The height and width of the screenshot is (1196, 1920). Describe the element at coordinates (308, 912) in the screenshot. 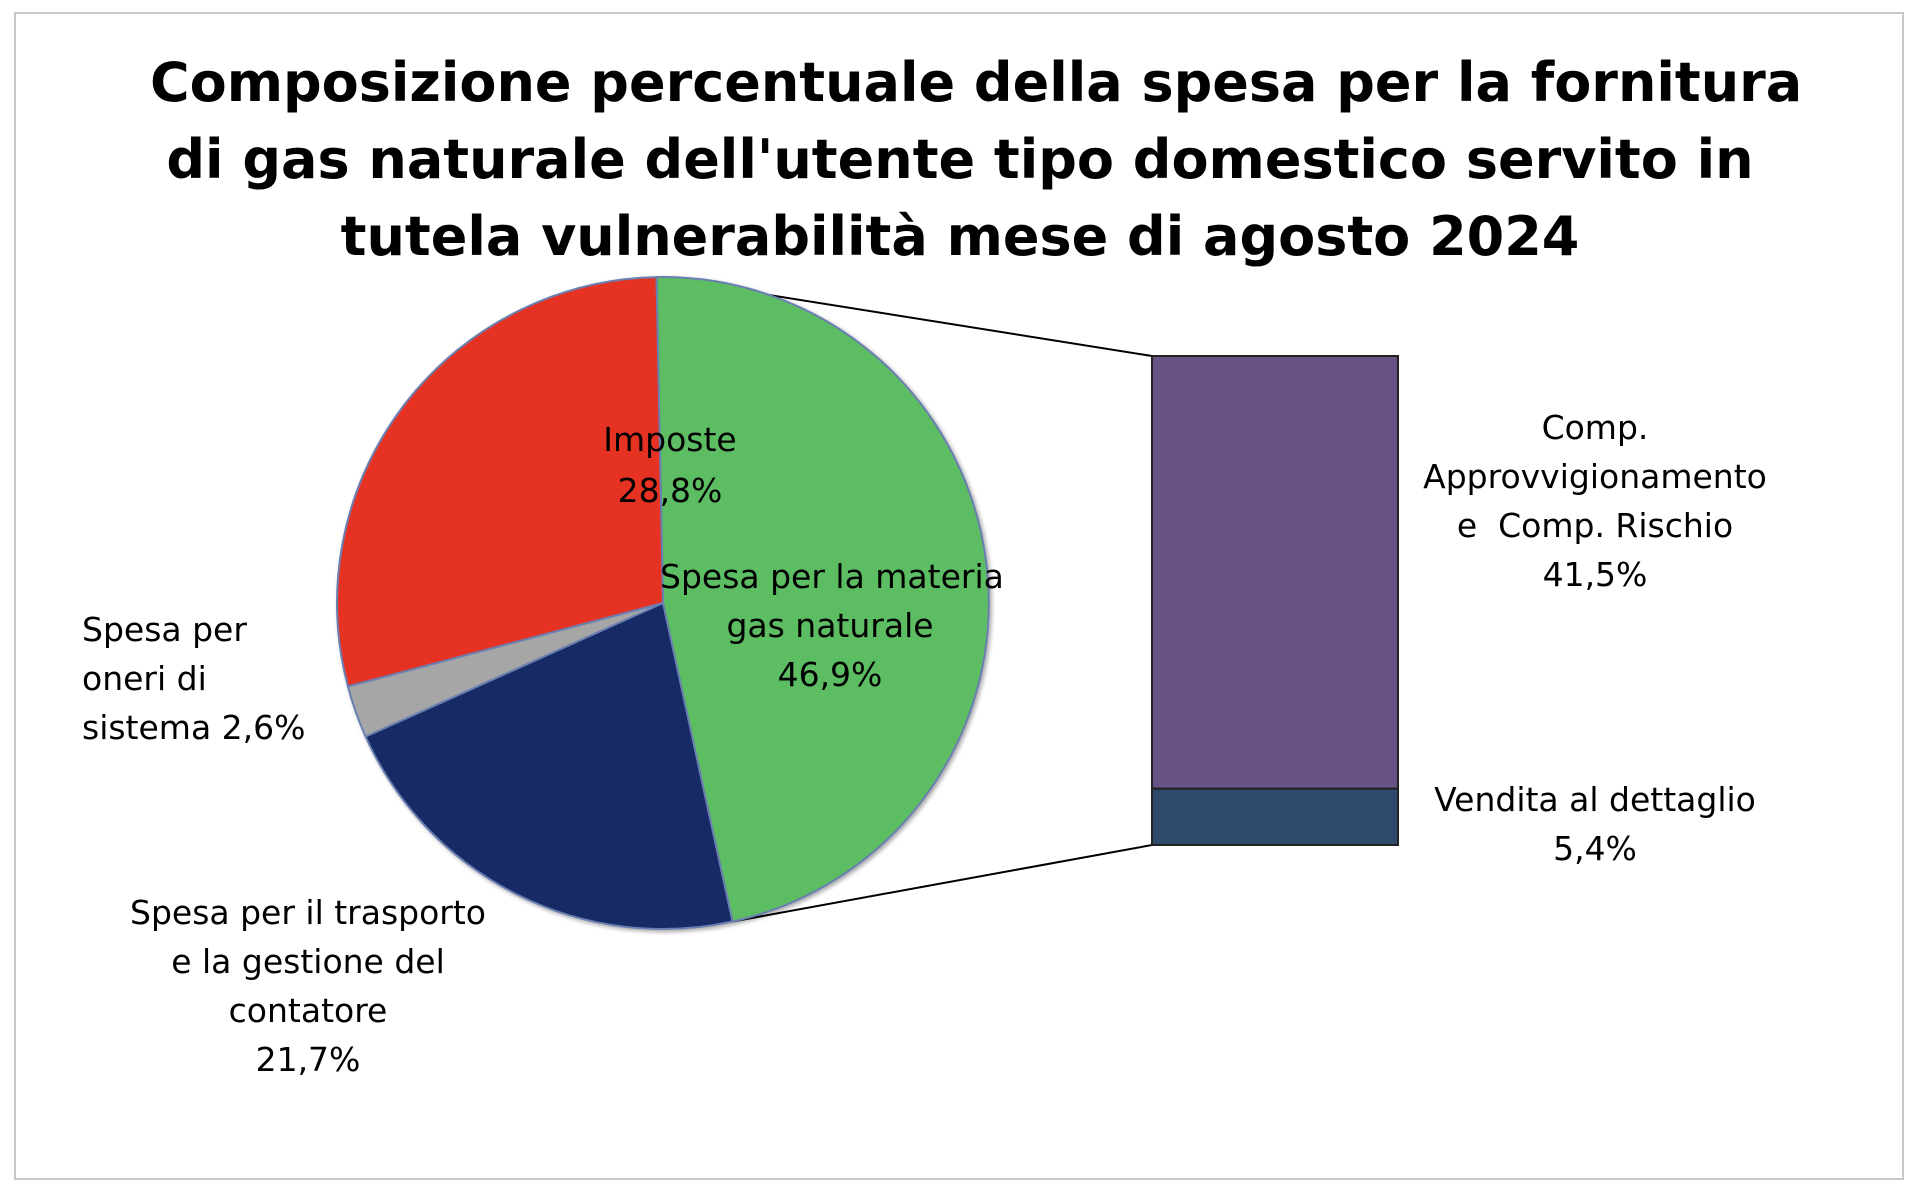

I see `label-trasporto-line-1: Spesa per il trasporto` at that location.